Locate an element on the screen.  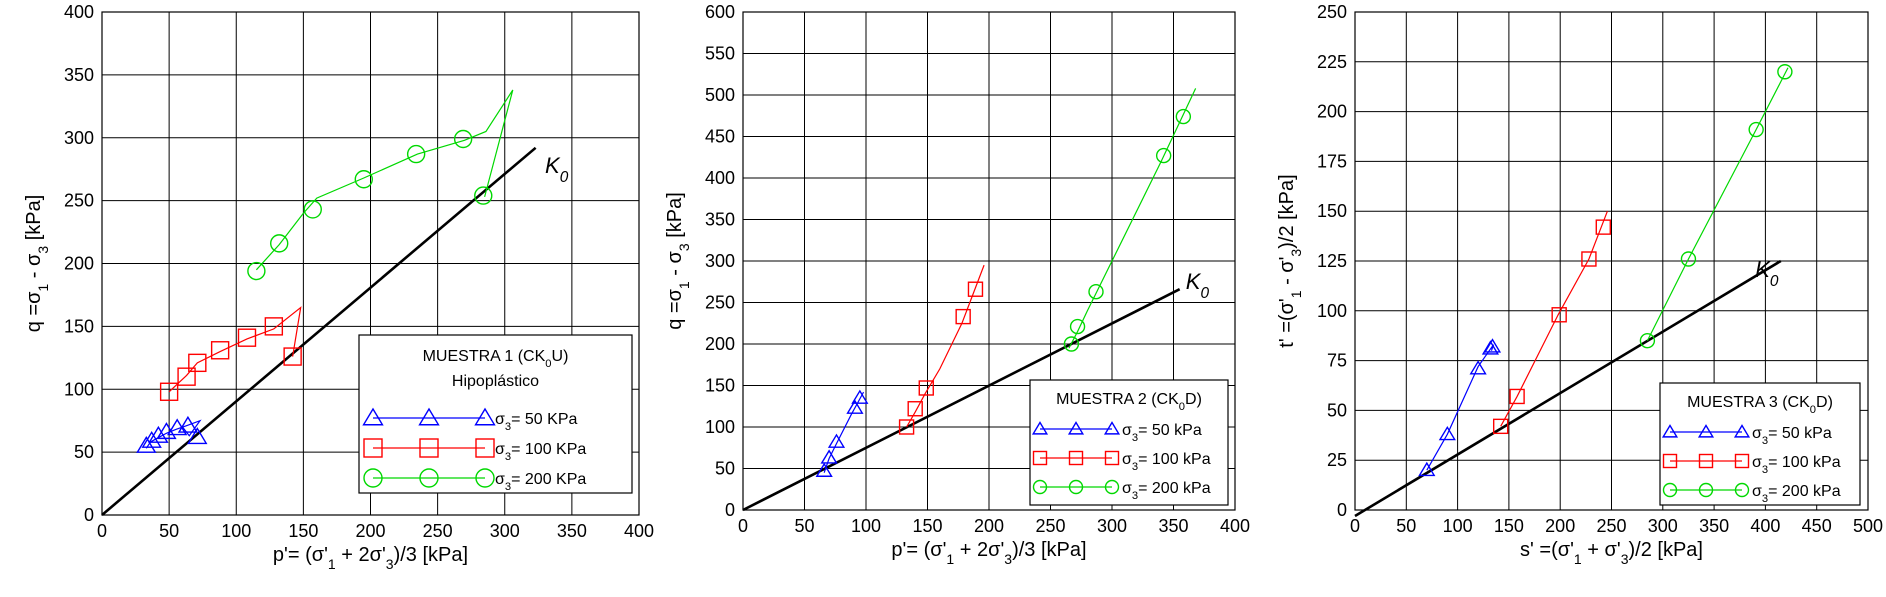
legend-entry: σ3= 100 KPa is located at coordinates (540, 452).